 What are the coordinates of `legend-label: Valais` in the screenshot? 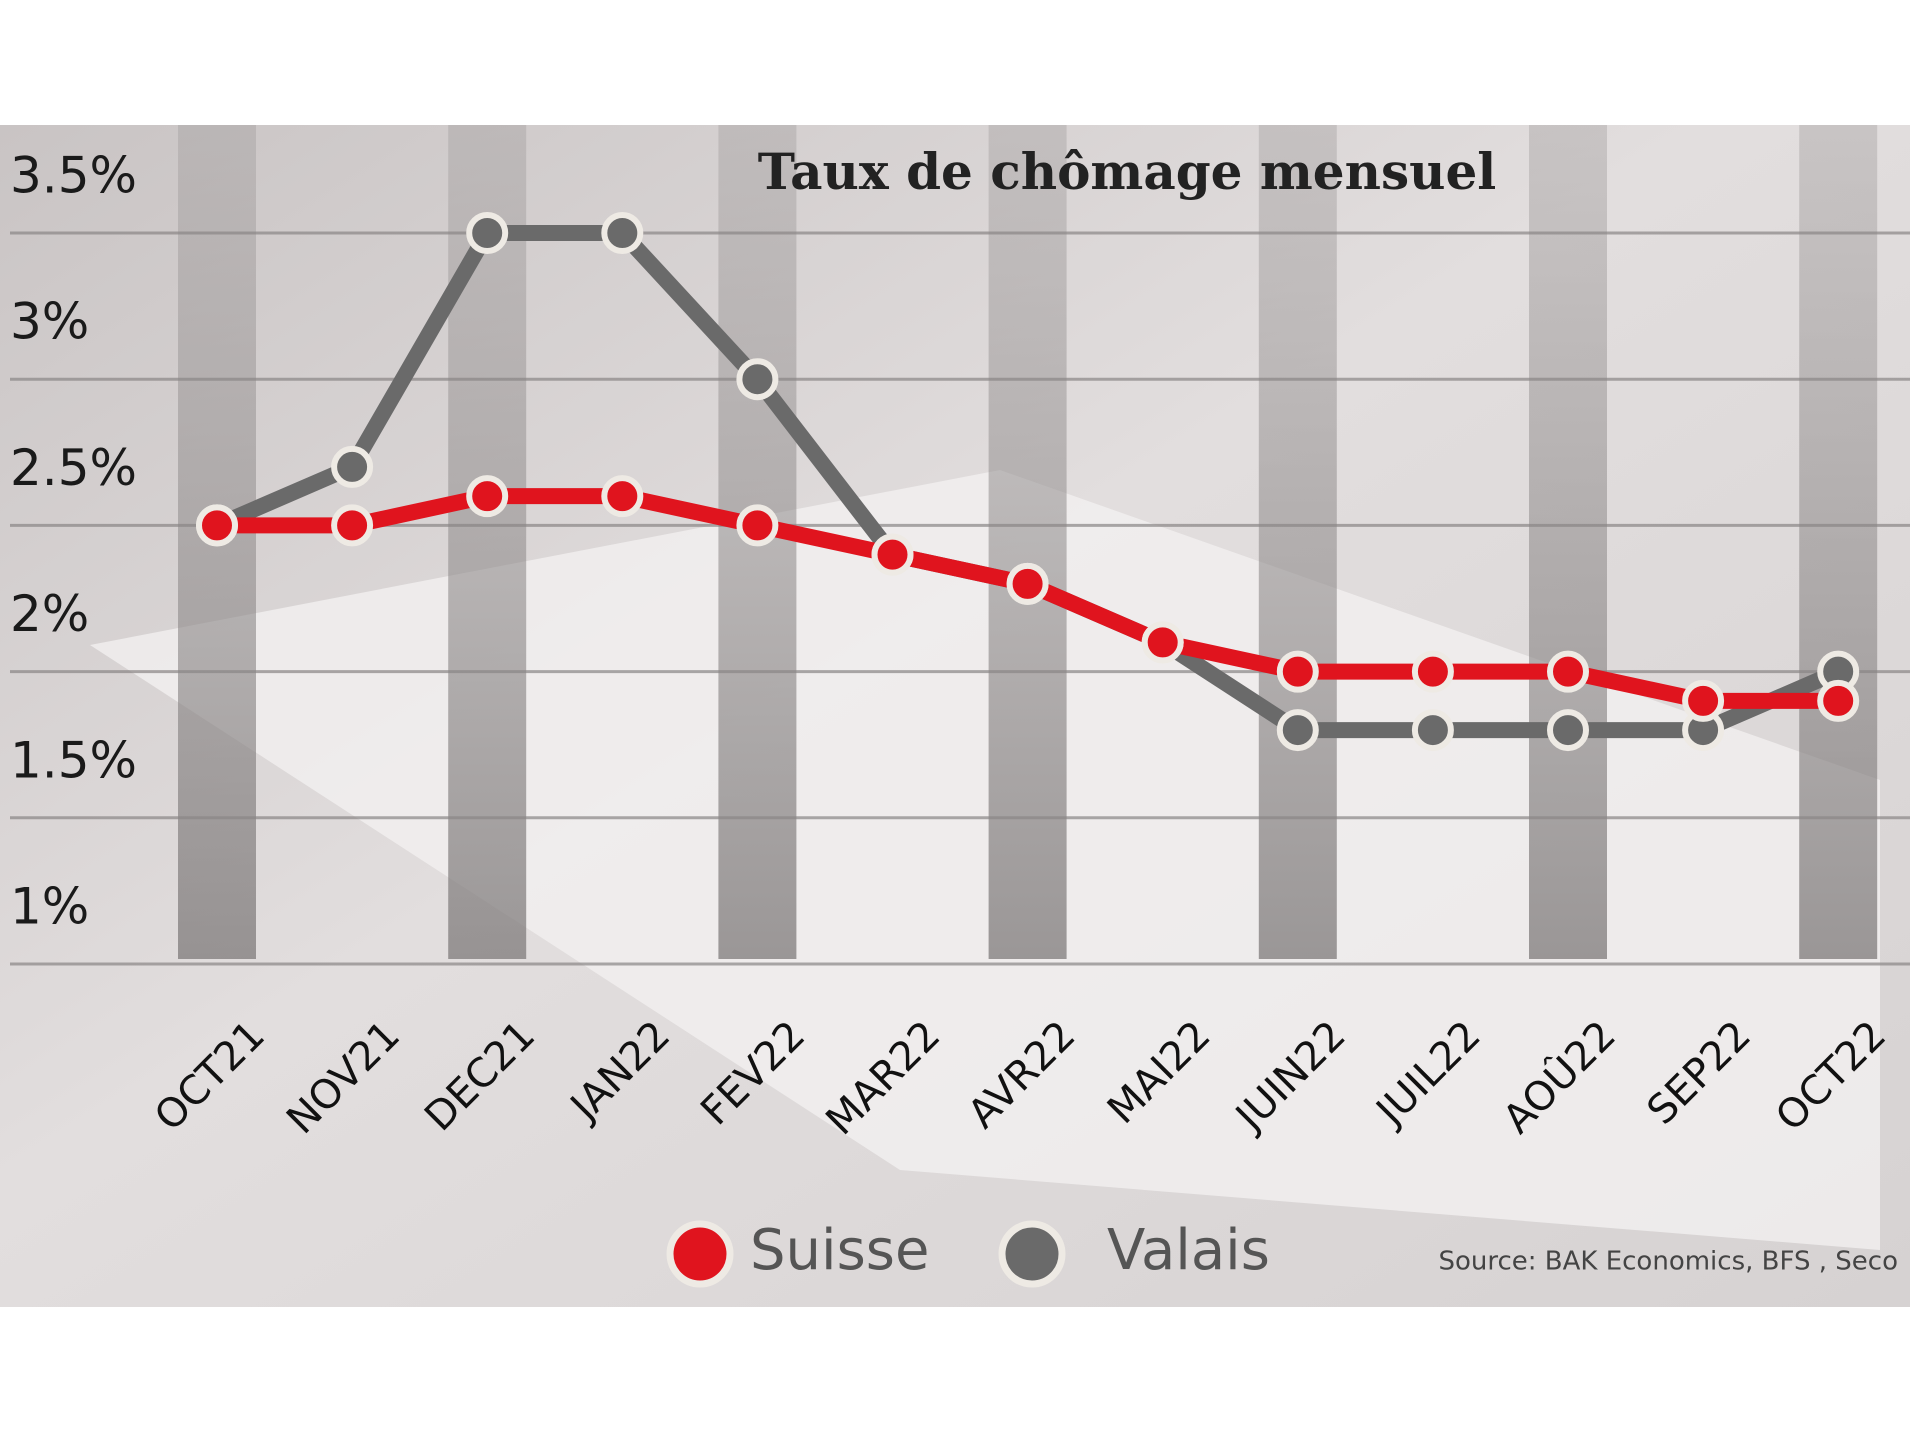 It's located at (1188, 1250).